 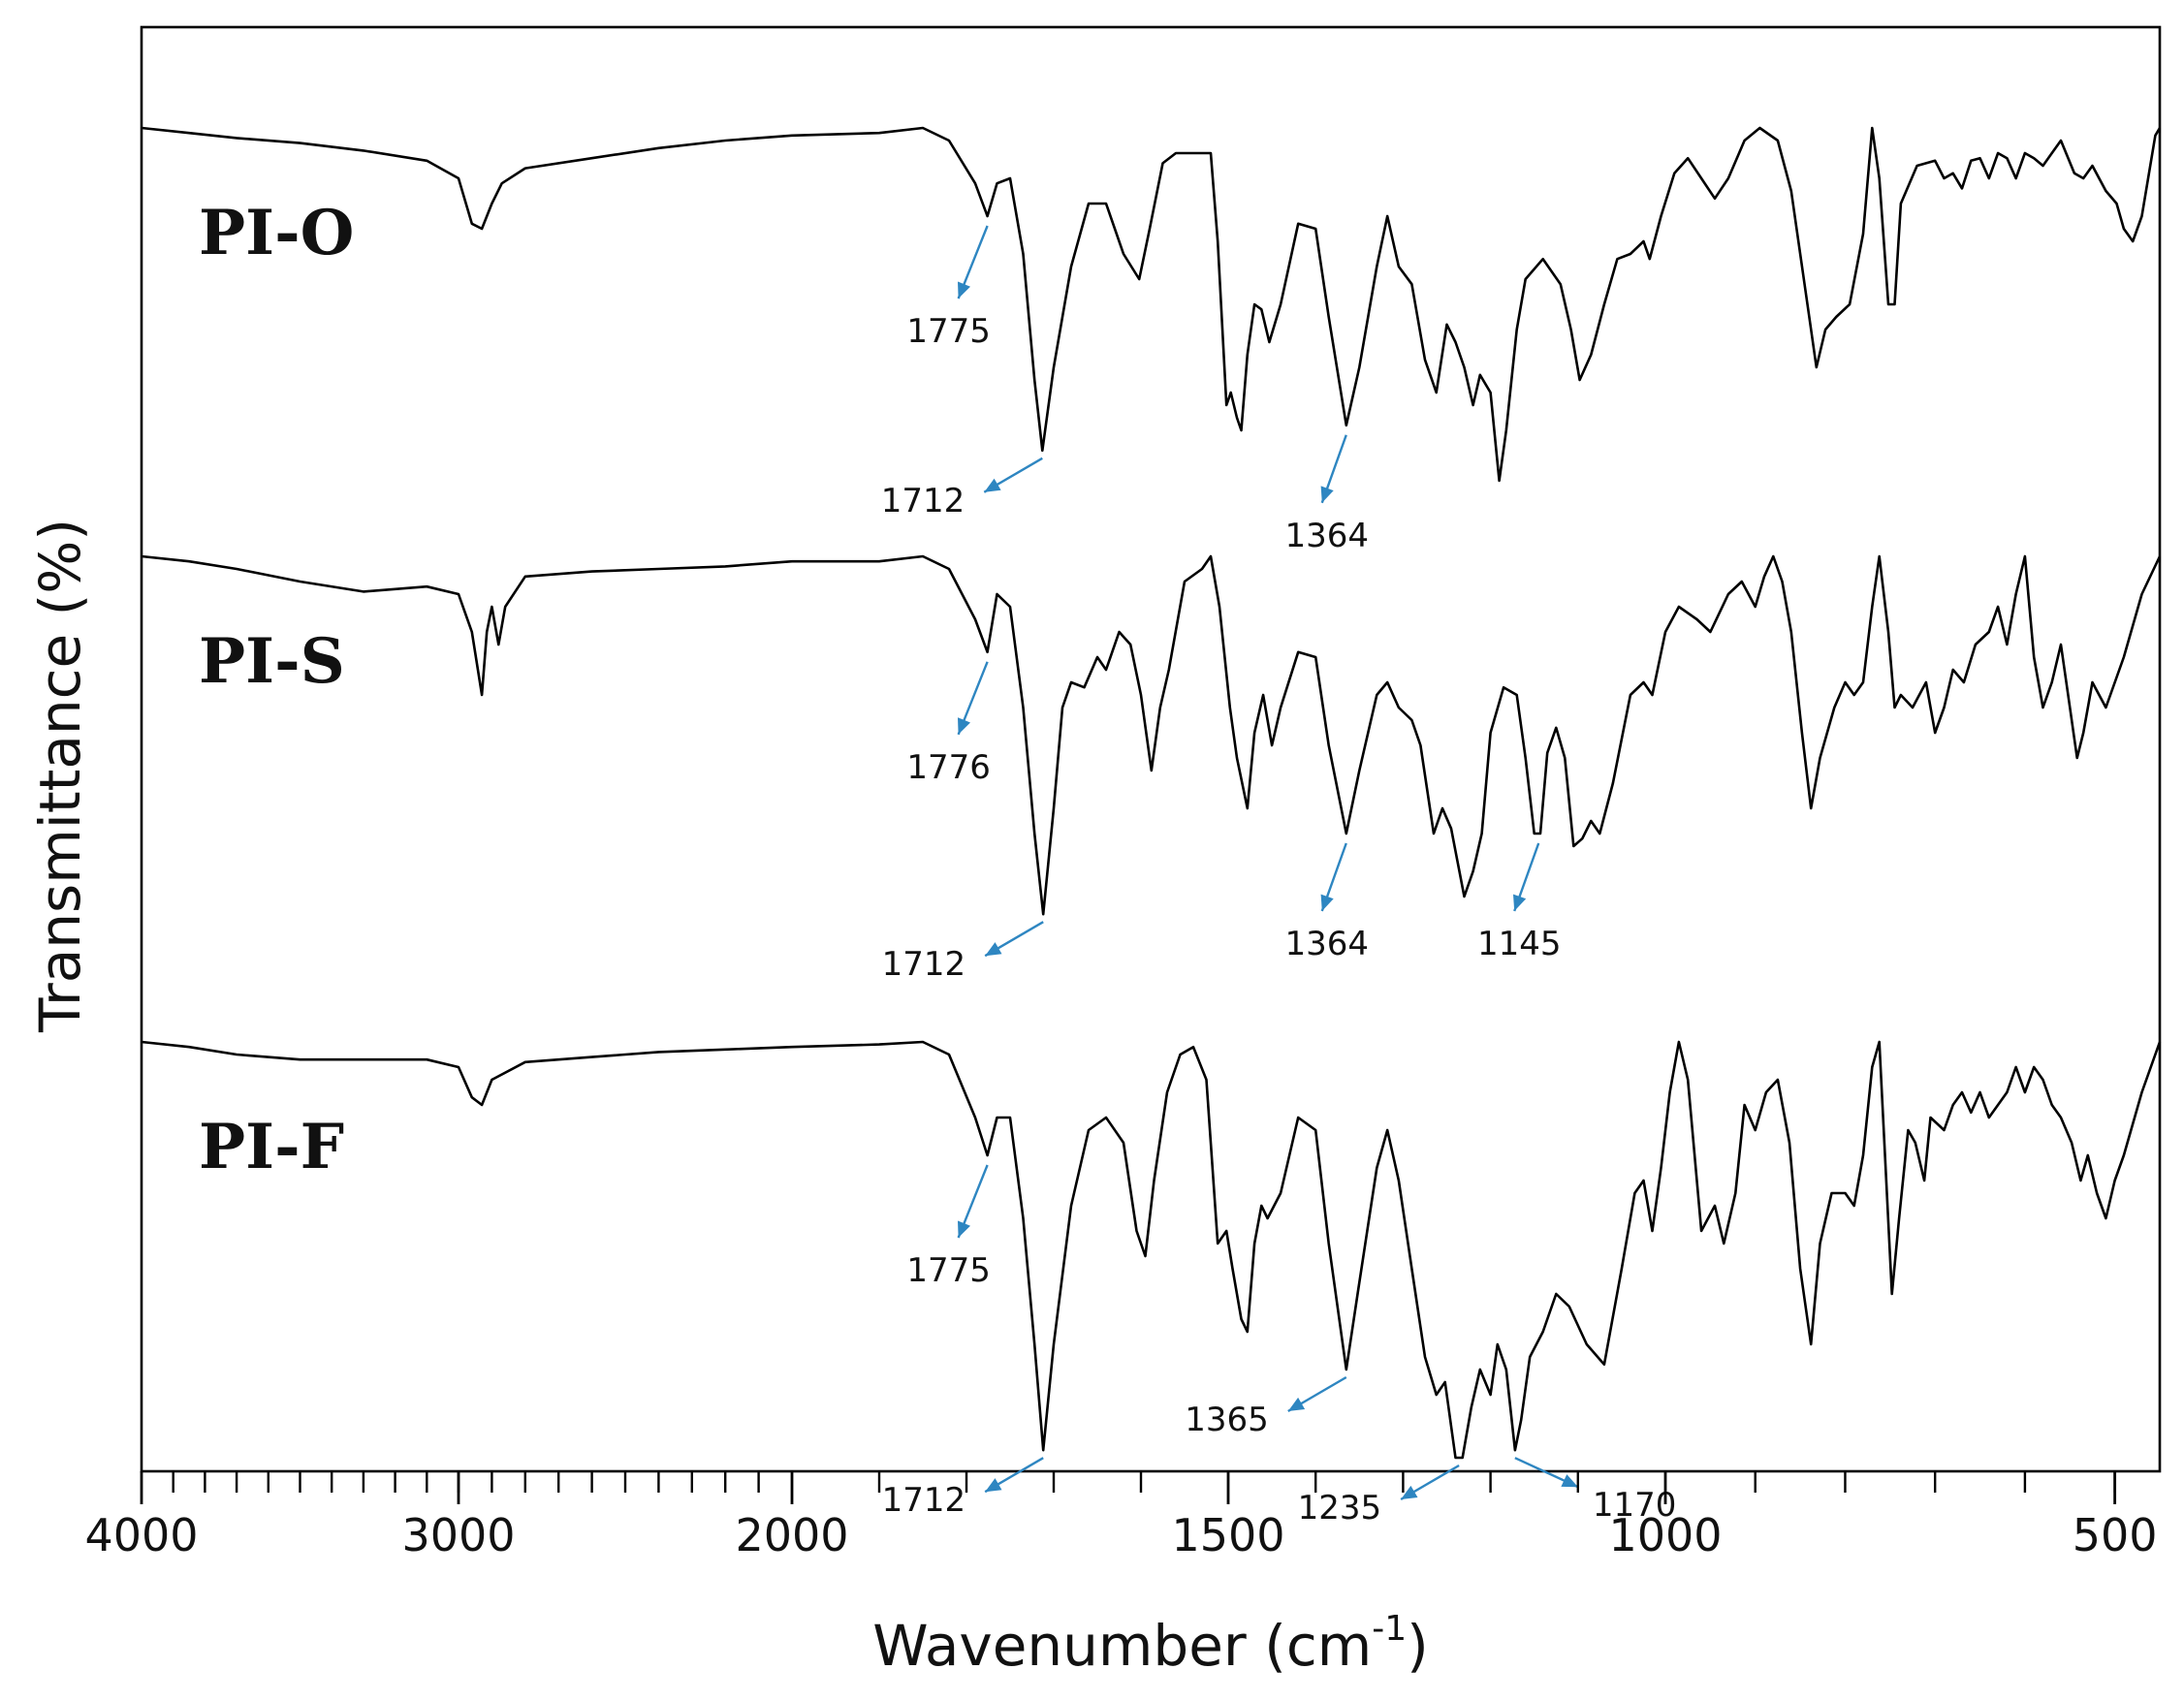 I want to click on sample-labels: PI-O PI-S PI-F, so click(x=277, y=690).